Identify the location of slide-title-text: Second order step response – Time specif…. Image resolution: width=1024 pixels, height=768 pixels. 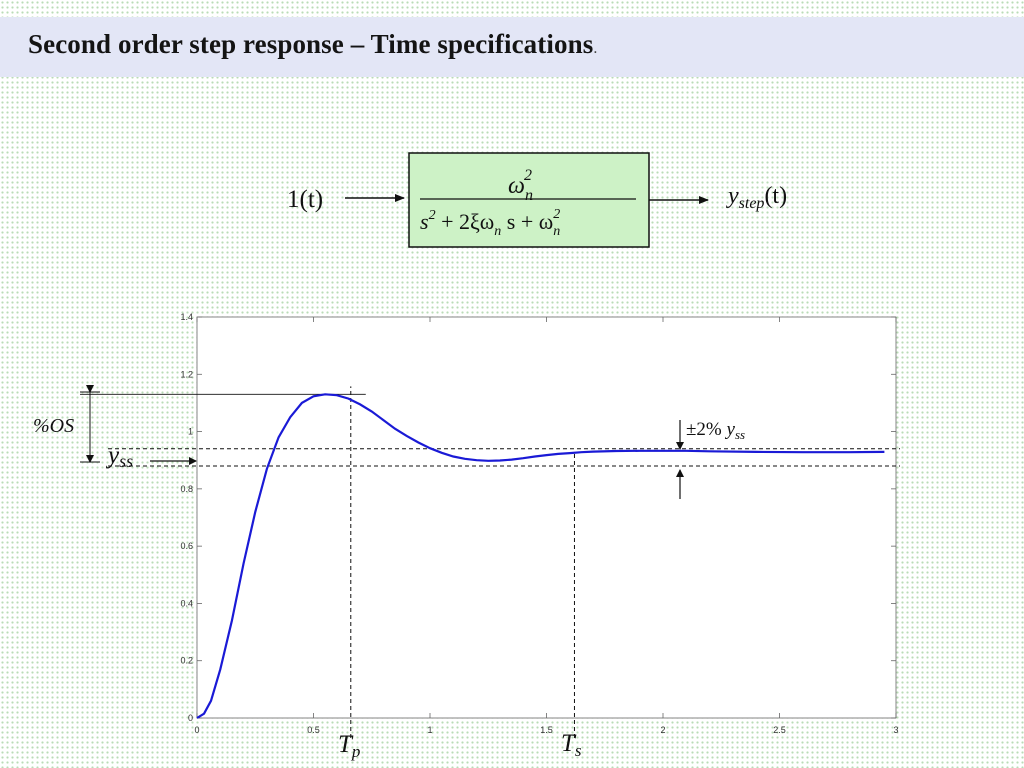
(311, 44).